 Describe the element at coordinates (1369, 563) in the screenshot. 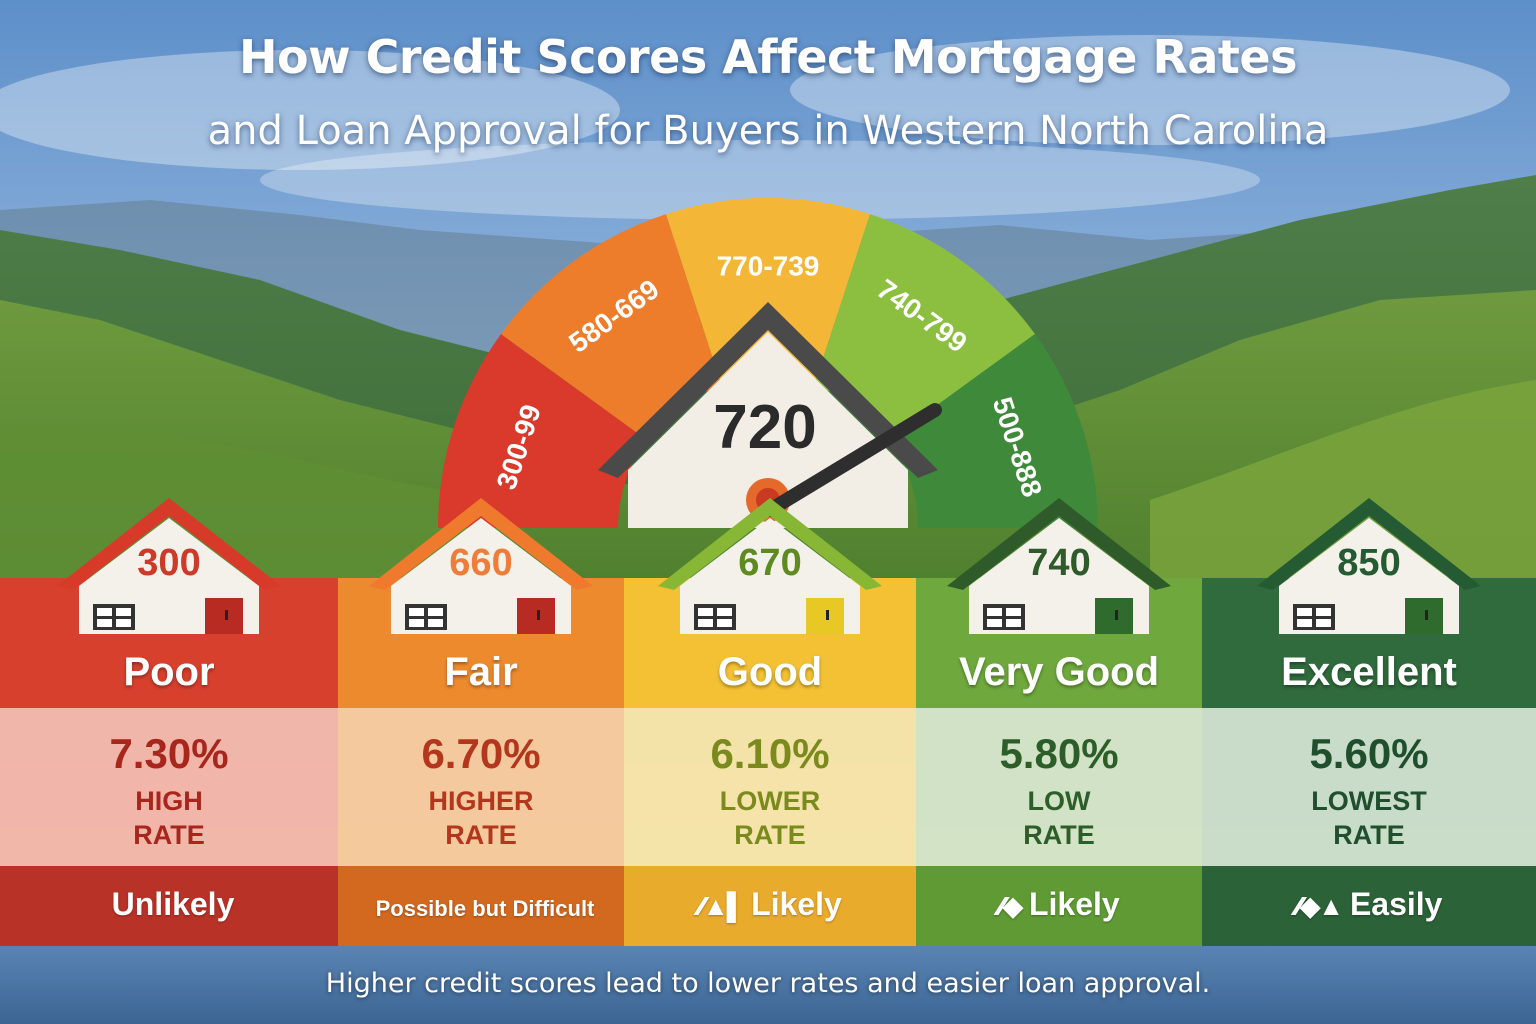

I see `house-score: 850` at that location.